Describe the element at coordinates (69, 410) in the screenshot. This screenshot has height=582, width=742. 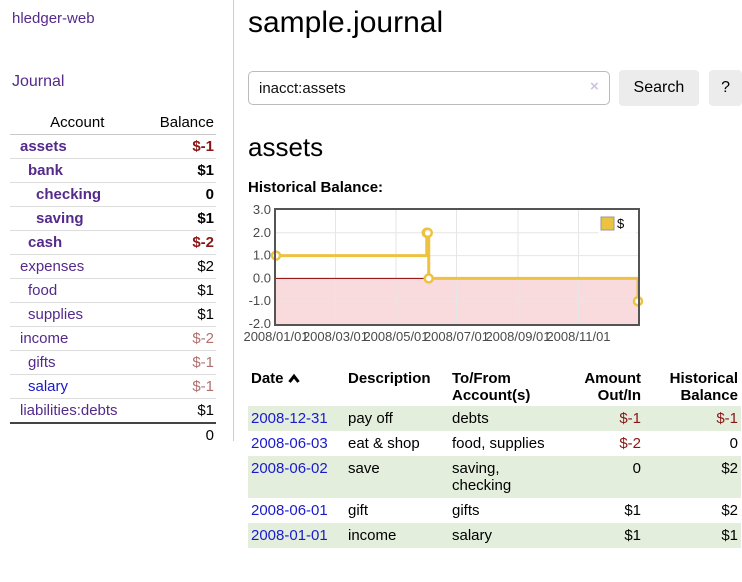
I see `sidebar-account-link: liabilities:debts` at that location.